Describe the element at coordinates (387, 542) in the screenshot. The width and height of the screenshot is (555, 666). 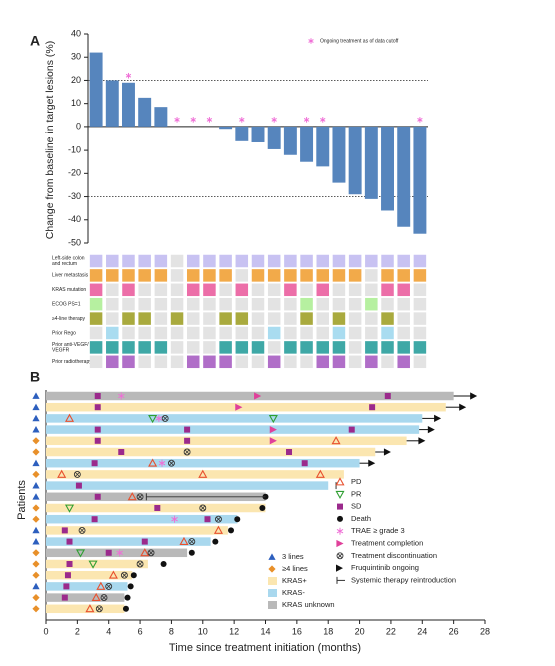
I see `legend-label: Treatment completion` at that location.